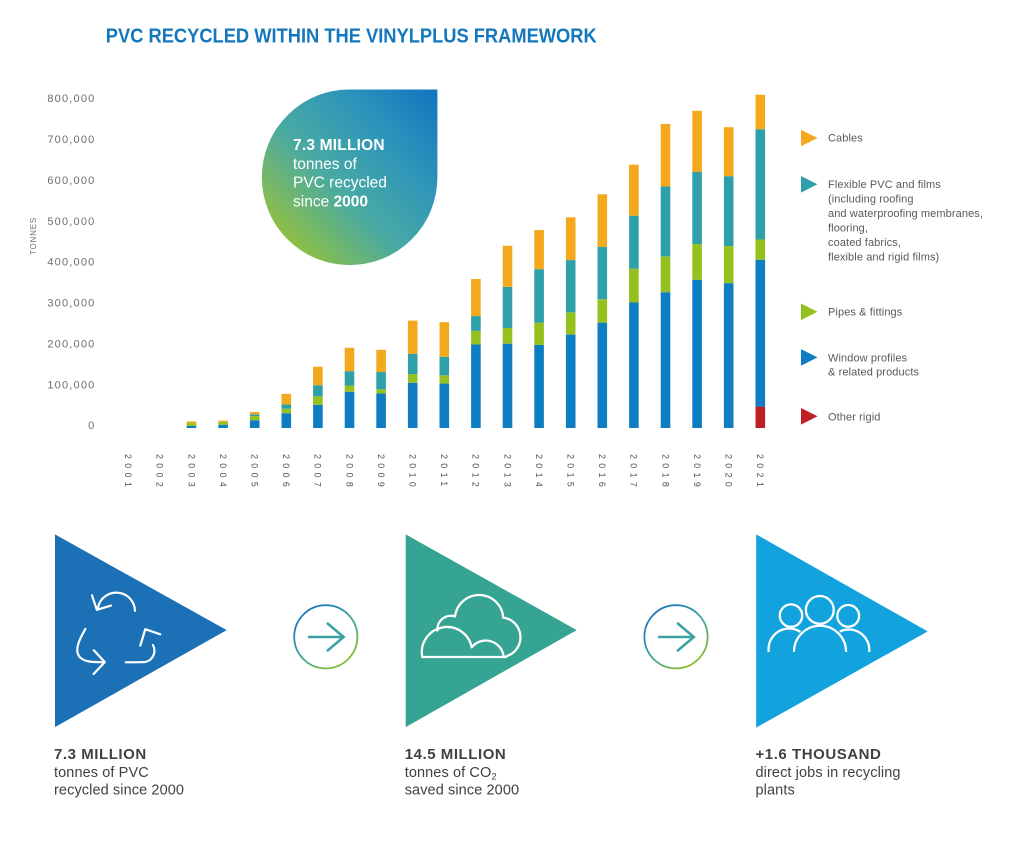  I want to click on svg-text: 2020, so click(729, 472).